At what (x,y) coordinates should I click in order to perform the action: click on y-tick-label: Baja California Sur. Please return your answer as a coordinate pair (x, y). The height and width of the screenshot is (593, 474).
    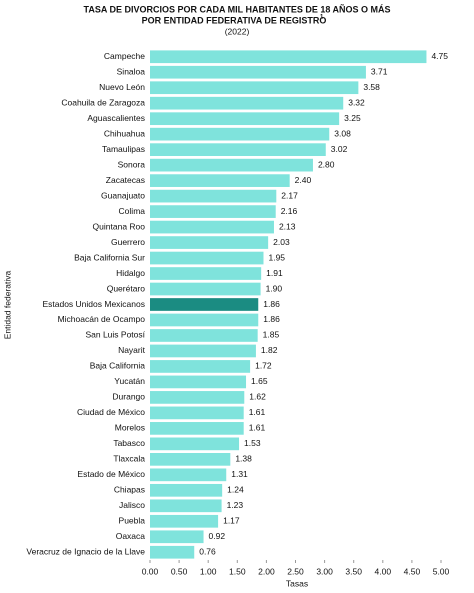
    Looking at the image, I should click on (109, 257).